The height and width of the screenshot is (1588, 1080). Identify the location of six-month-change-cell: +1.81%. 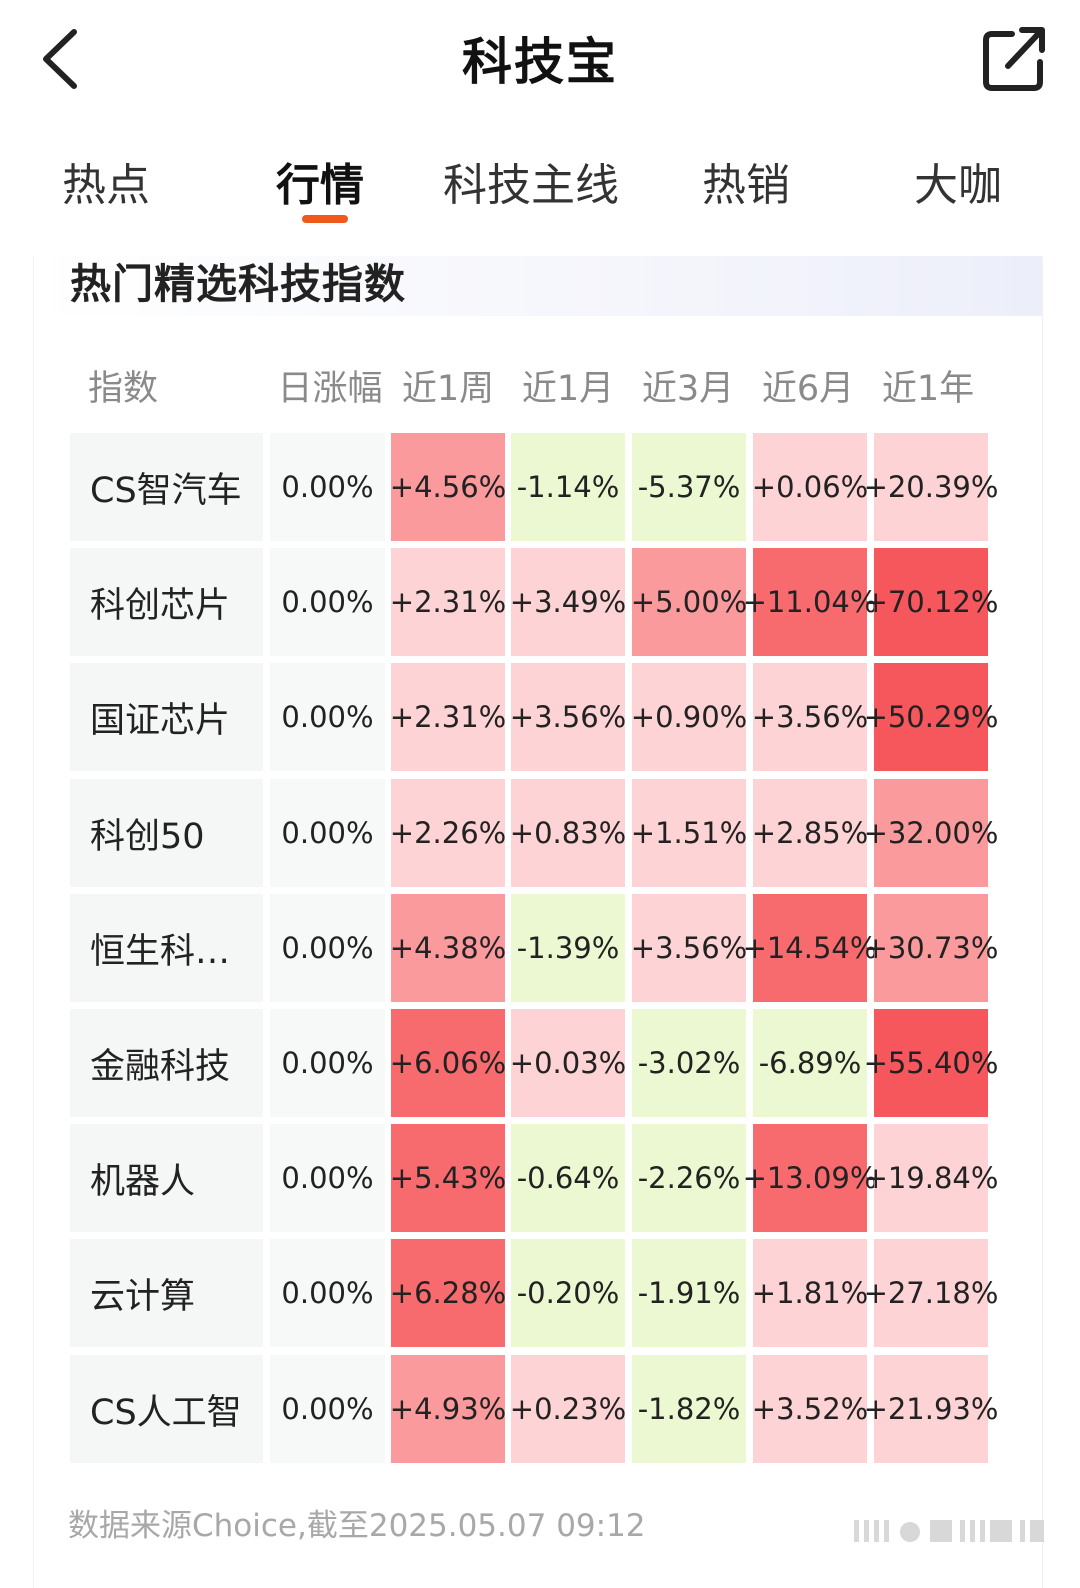
(810, 1293).